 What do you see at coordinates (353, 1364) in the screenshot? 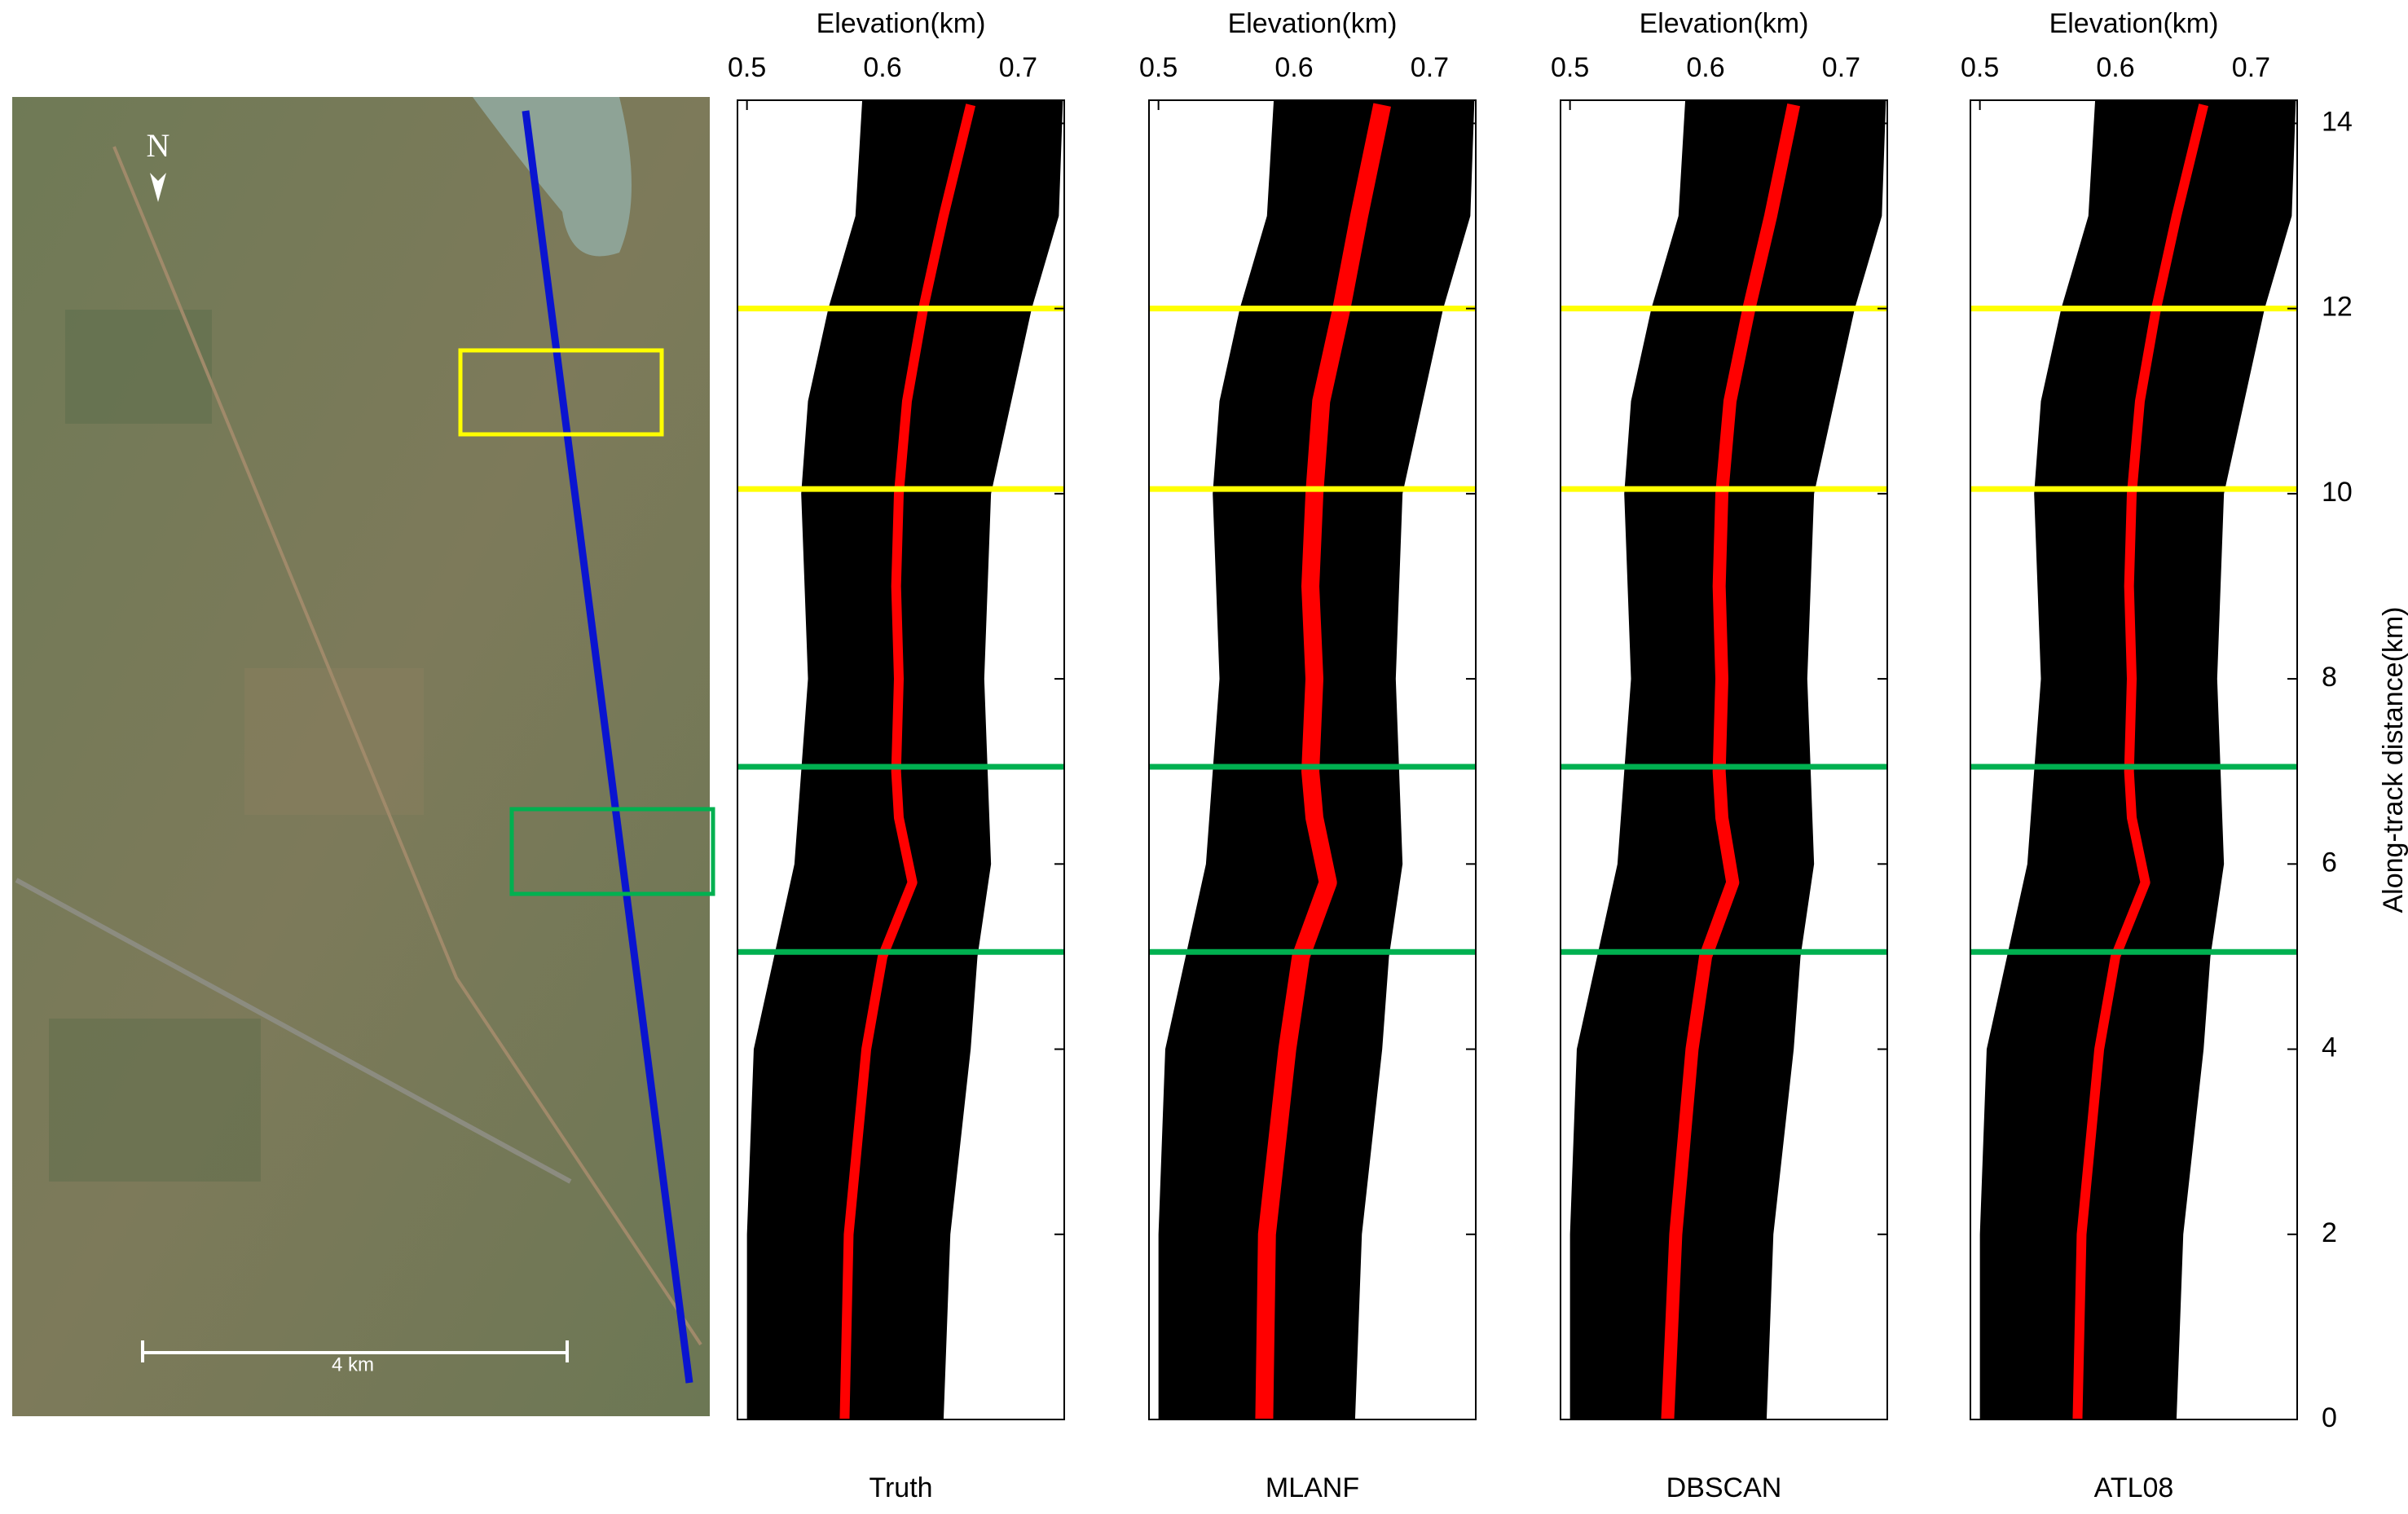
I see `scale-label: 4 km` at bounding box center [353, 1364].